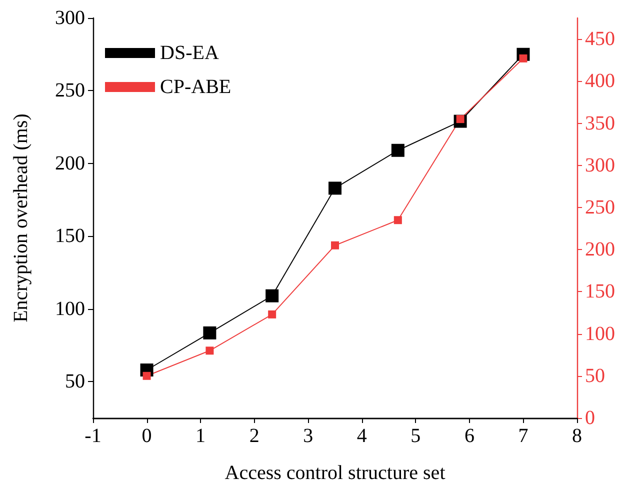  Describe the element at coordinates (196, 87) in the screenshot. I see `legend-label: CP-ABE` at that location.